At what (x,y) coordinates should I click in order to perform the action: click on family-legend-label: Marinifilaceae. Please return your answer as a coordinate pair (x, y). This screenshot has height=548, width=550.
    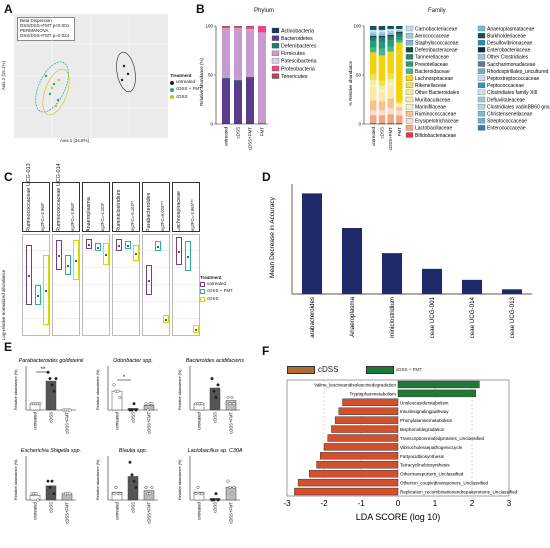
    Looking at the image, I should click on (430, 107).